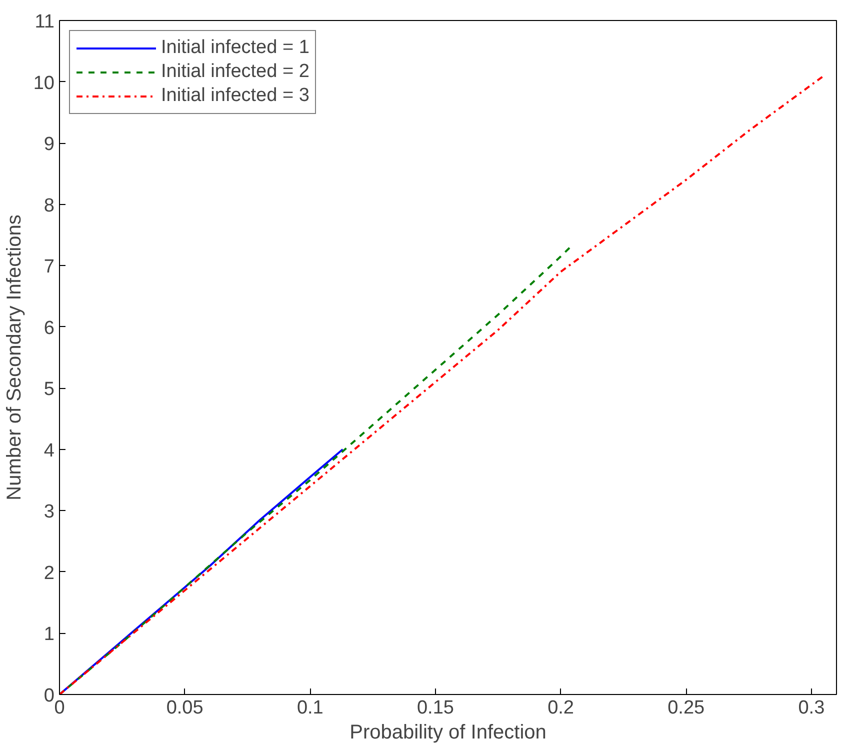 This screenshot has height=754, width=866. I want to click on legend-label: Initial infected = 1, so click(235, 48).